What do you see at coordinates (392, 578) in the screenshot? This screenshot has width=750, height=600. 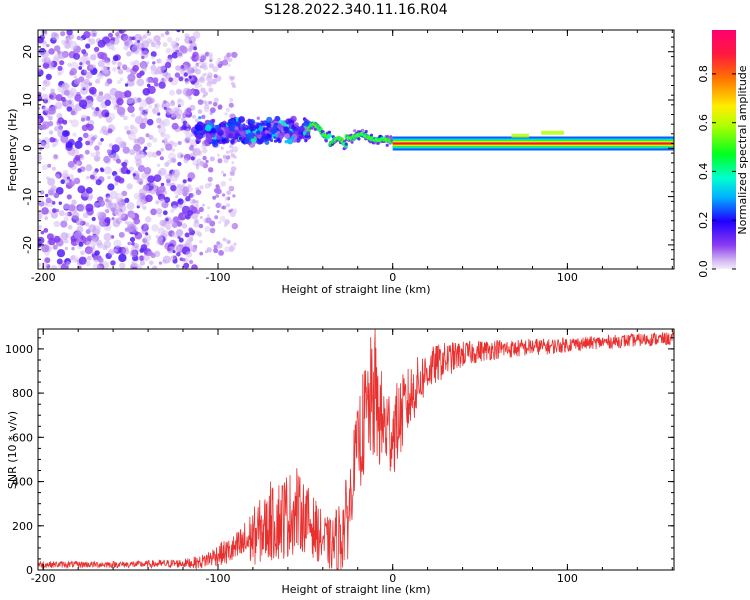 I see `x-tick-label: 0` at bounding box center [392, 578].